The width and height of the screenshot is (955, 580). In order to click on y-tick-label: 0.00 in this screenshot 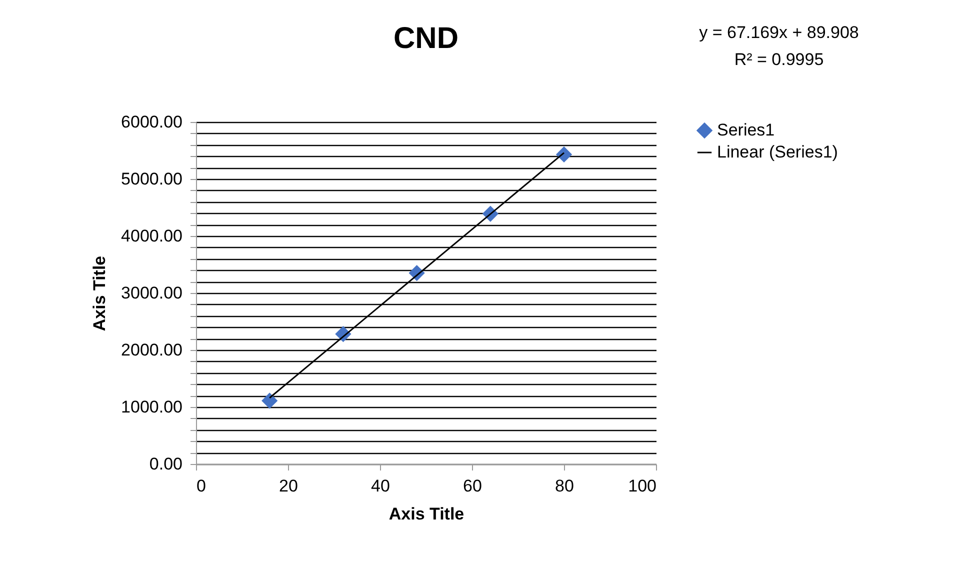, I will do `click(165, 464)`.